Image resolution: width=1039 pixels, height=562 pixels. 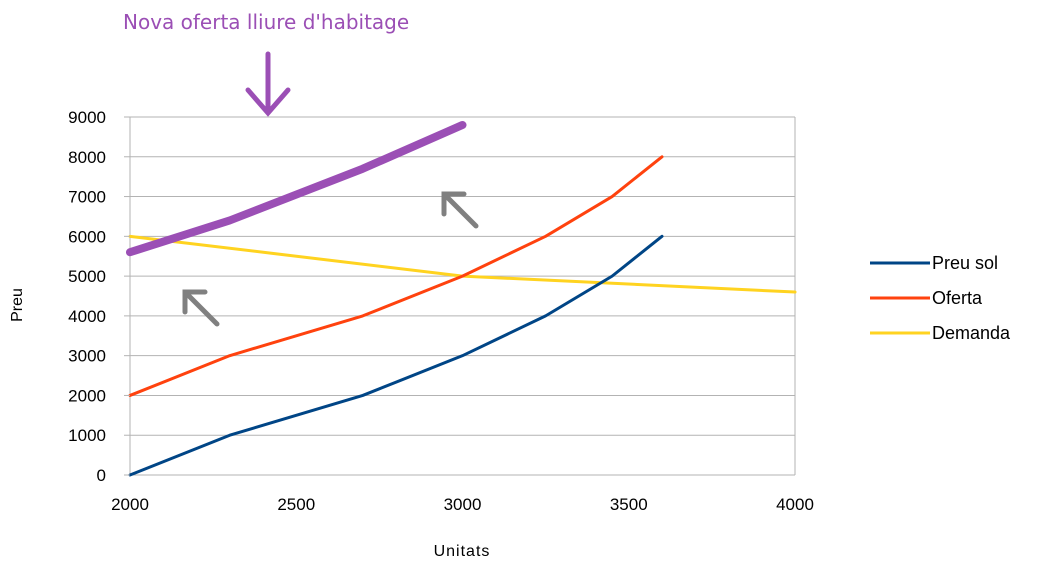 I want to click on y-tick-label: 6000, so click(x=87, y=236).